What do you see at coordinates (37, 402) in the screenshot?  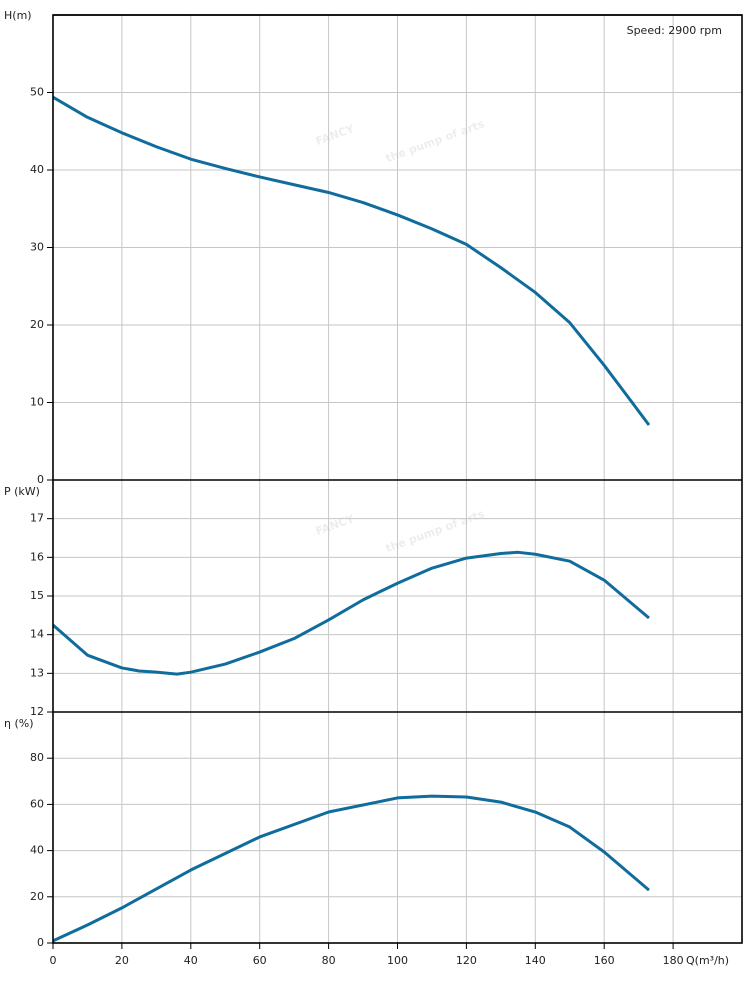 I see `y-tick-label: 10` at bounding box center [37, 402].